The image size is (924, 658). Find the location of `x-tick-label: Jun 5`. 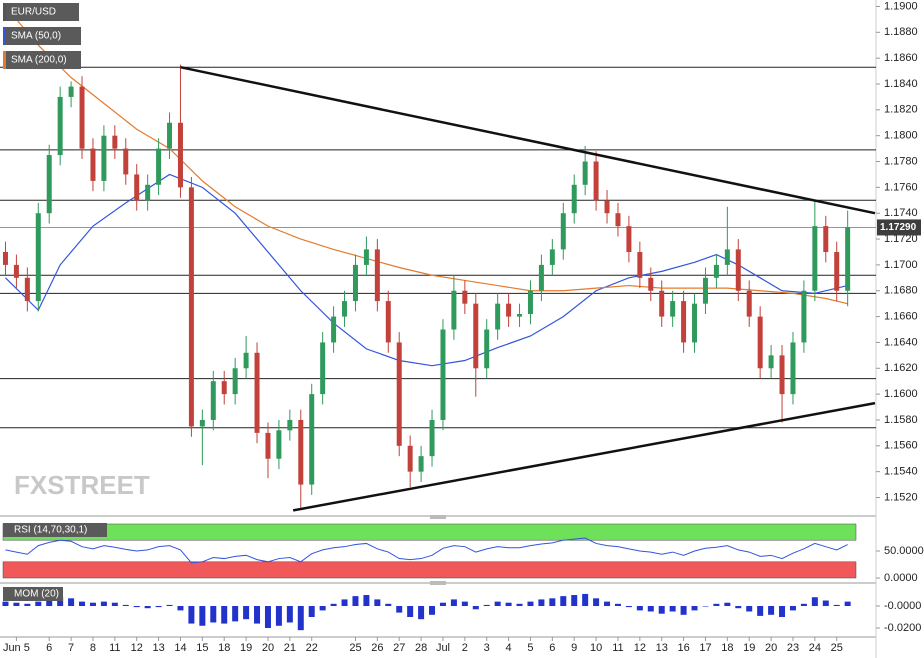

x-tick-label: Jun 5 is located at coordinates (16, 648).